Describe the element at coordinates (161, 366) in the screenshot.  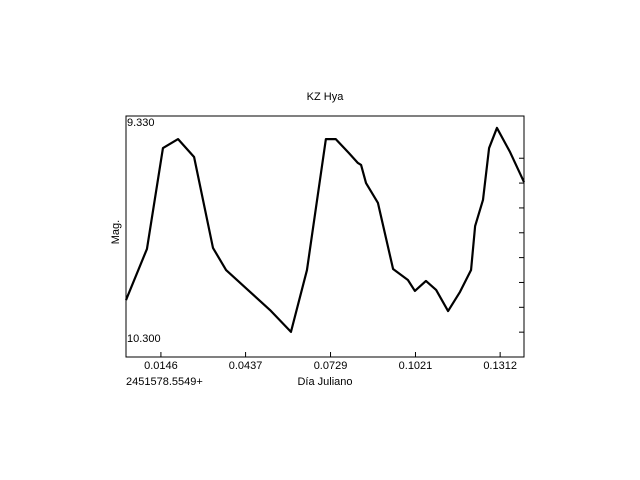
I see `x-tick-label: 0.0146` at that location.